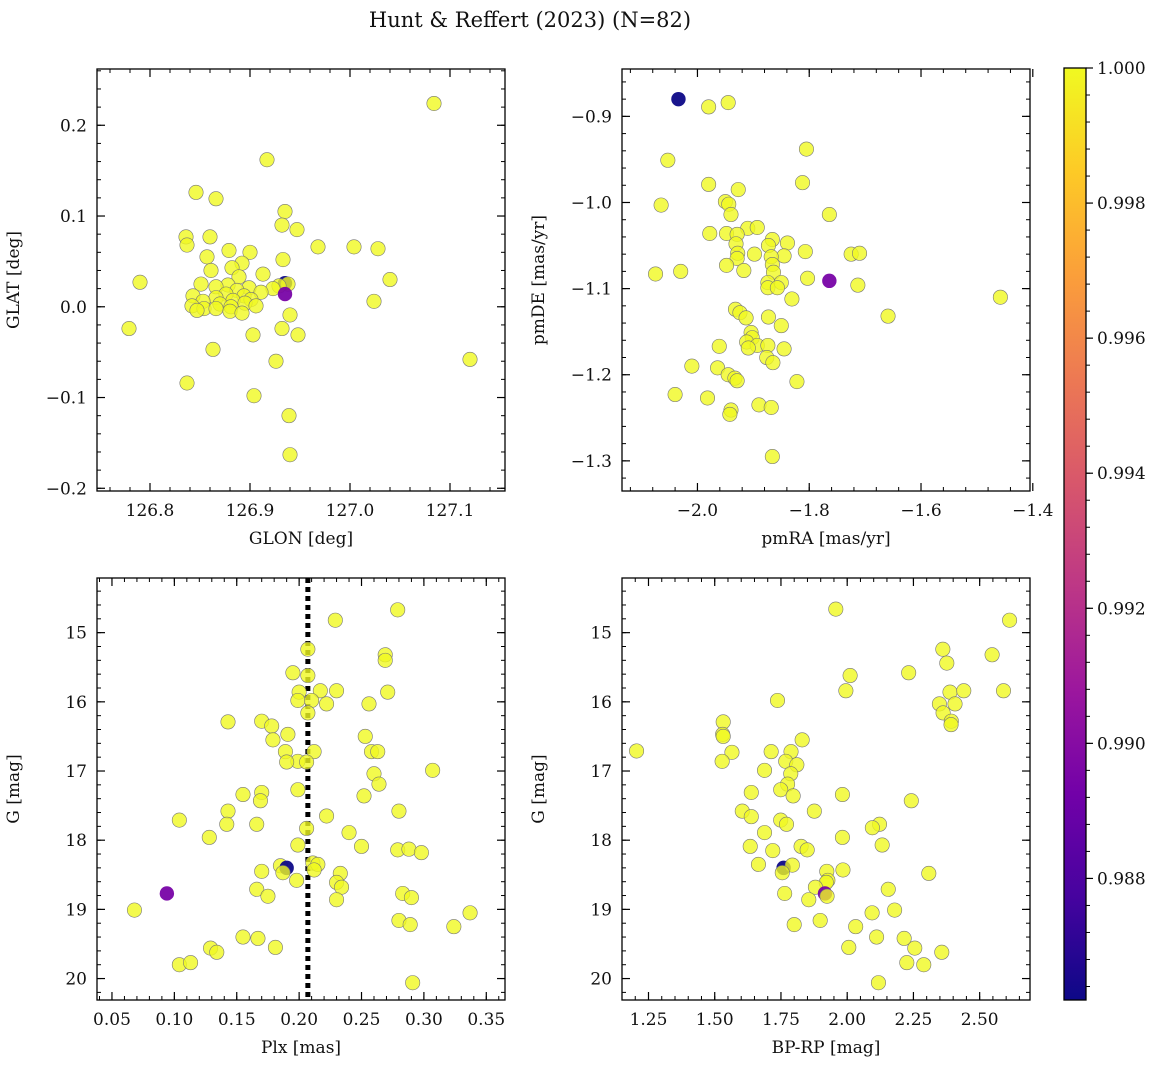 Image resolution: width=1161 pixels, height=1068 pixels. Describe the element at coordinates (66, 399) in the screenshot. I see `y-tick-label: −0.1` at that location.